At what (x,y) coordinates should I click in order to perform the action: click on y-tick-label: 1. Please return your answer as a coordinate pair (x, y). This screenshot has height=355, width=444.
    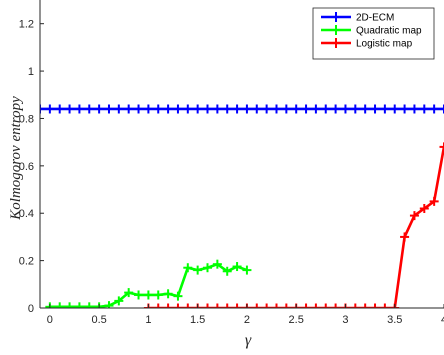
    Looking at the image, I should click on (31, 72).